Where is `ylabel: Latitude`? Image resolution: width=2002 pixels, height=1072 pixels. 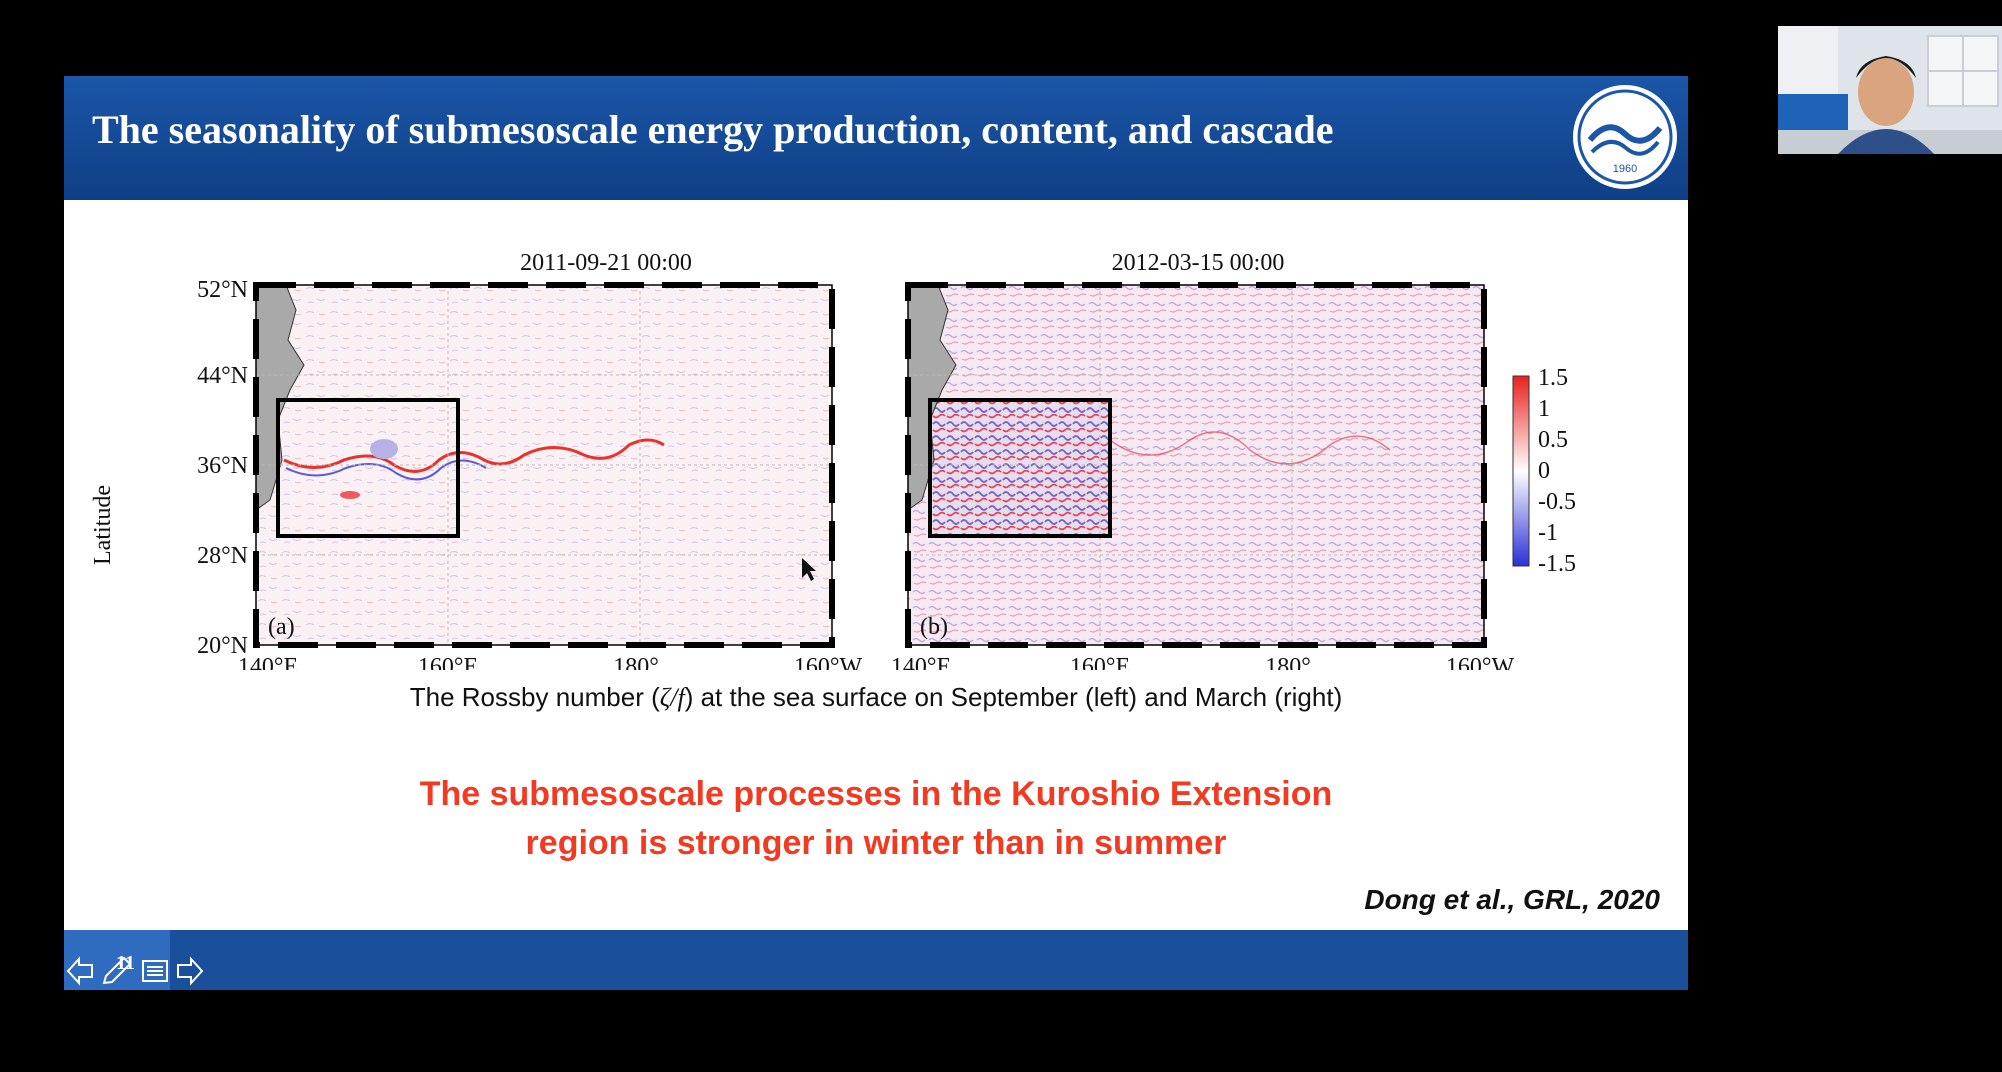
ylabel: Latitude is located at coordinates (103, 525).